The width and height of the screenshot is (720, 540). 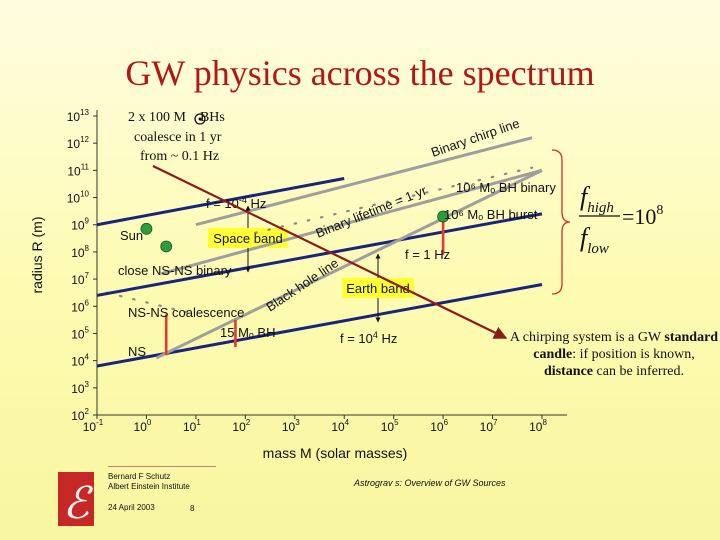 What do you see at coordinates (78, 170) in the screenshot?
I see `y-tick-label: 10¹¹` at bounding box center [78, 170].